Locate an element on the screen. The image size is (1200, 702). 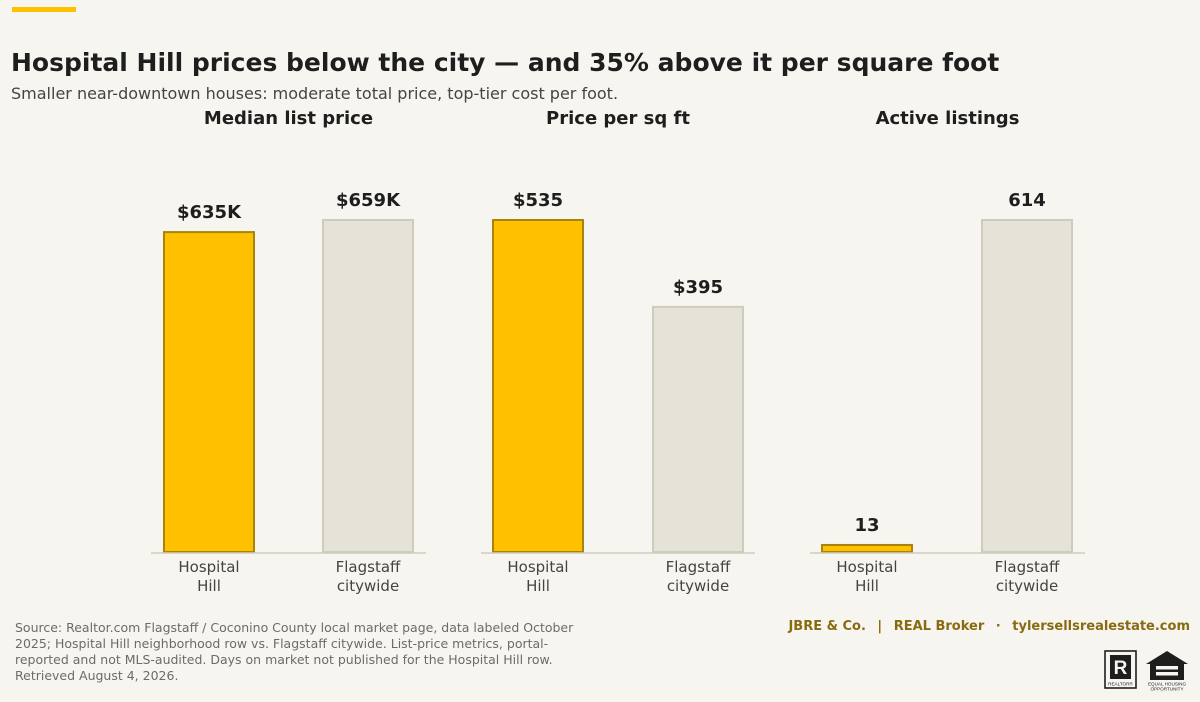
brand-company: JBRE & Co. is located at coordinates (827, 626).